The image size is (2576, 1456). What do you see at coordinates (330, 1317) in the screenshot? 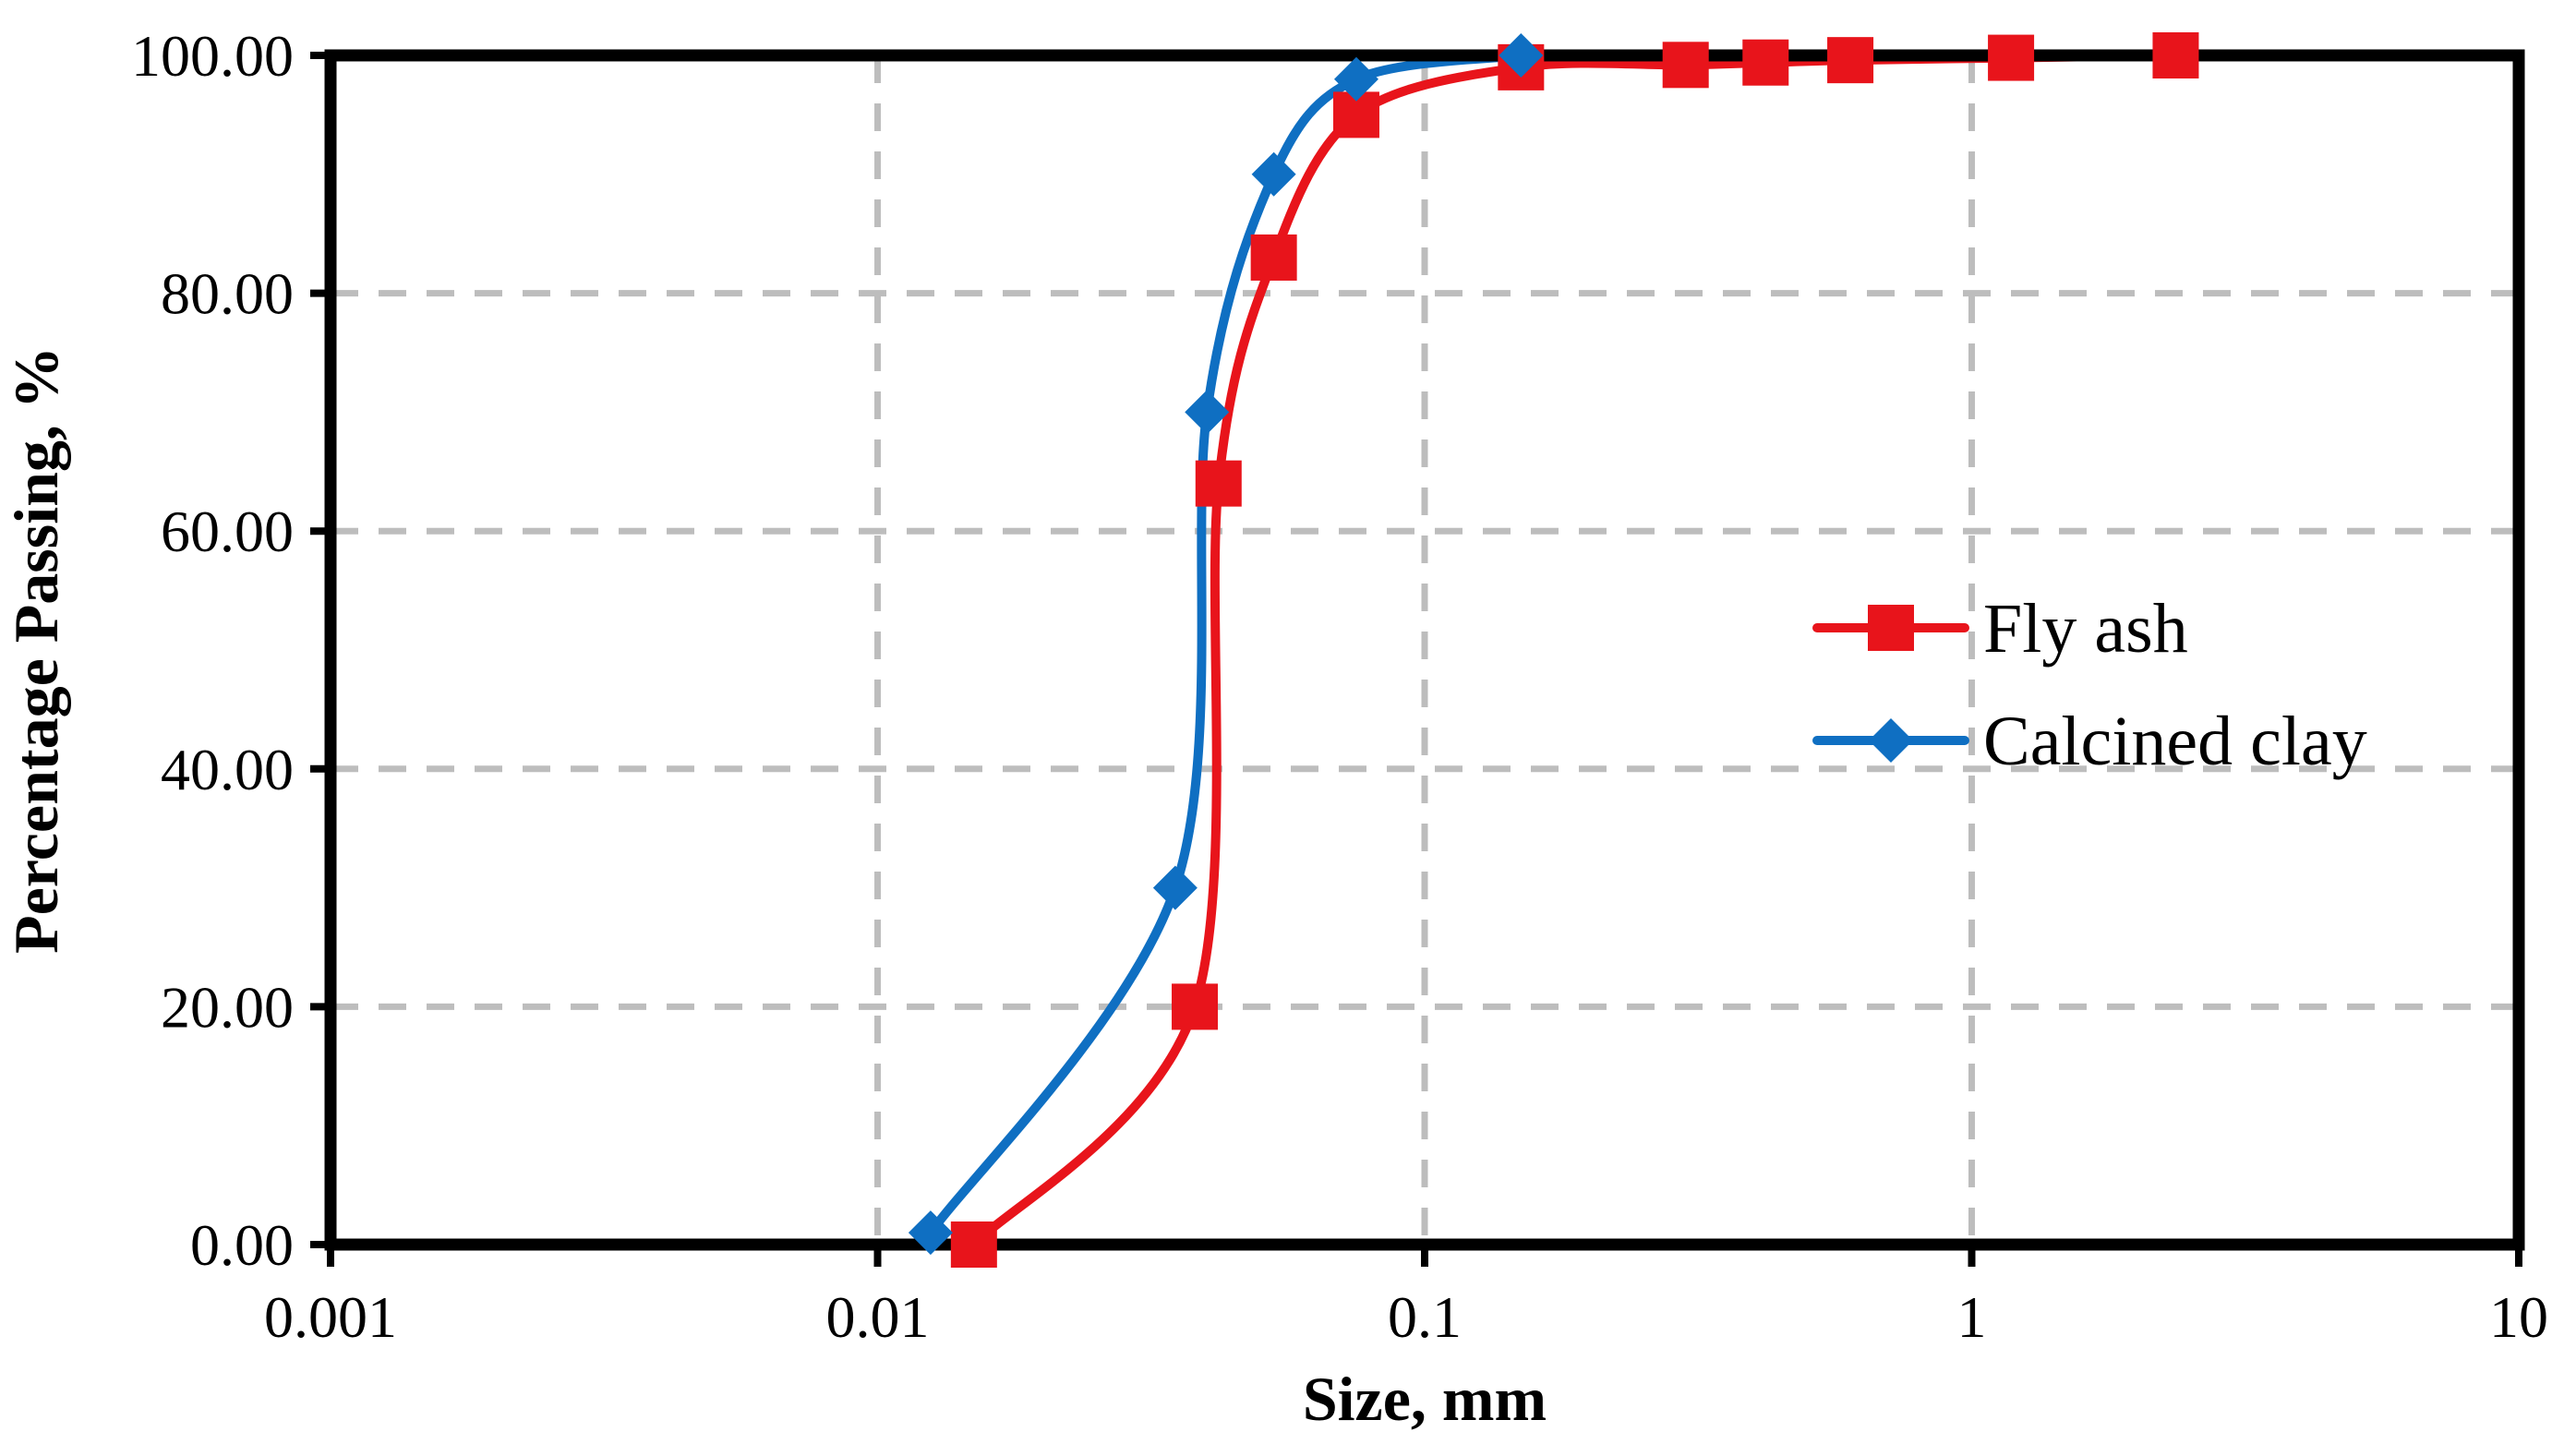
I see `x-tick-label: 0.001` at bounding box center [330, 1317].